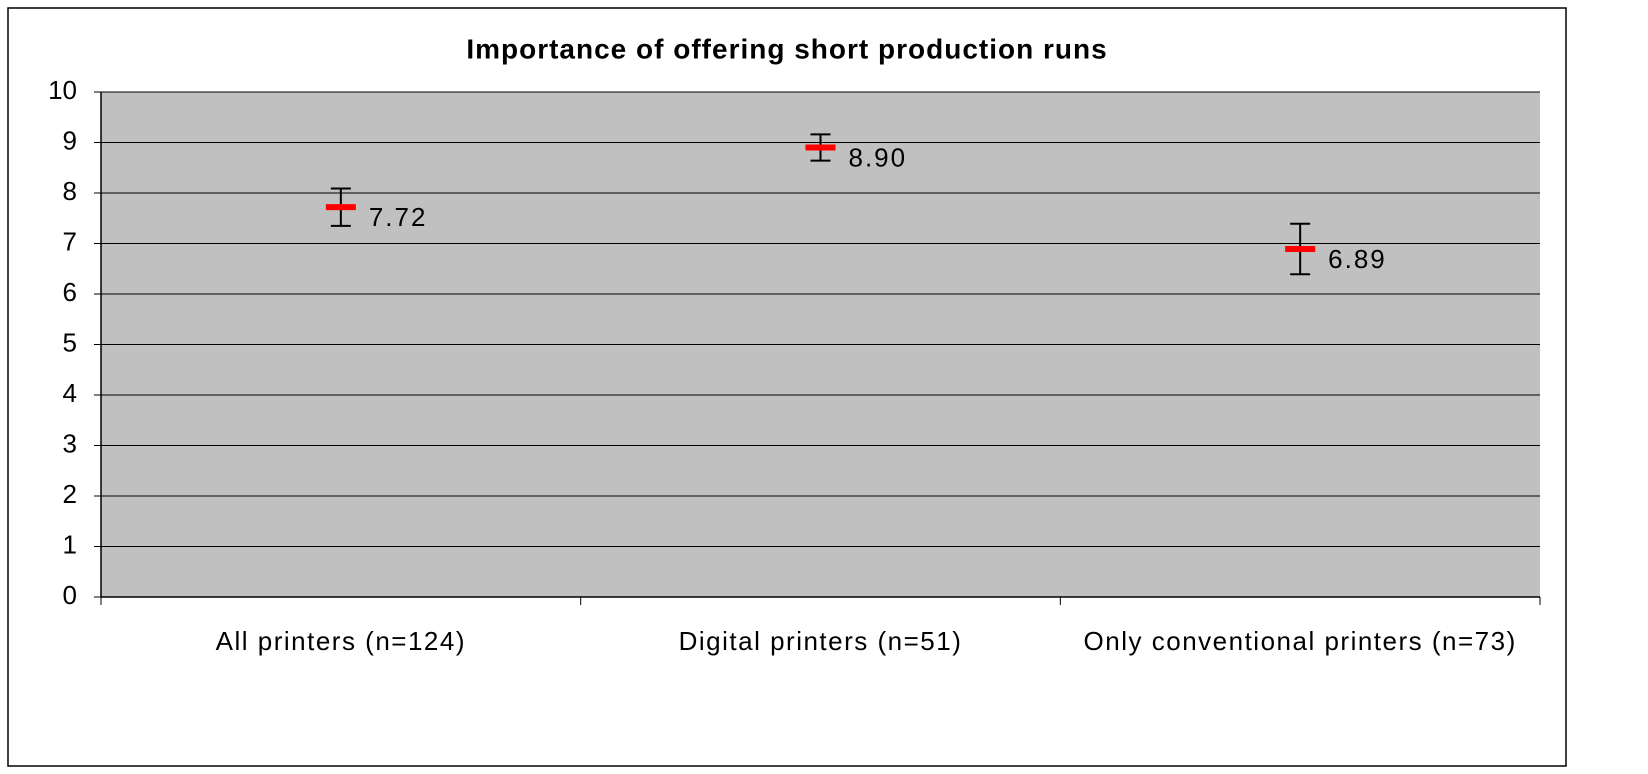 The width and height of the screenshot is (1648, 774). Describe the element at coordinates (70, 443) in the screenshot. I see `y-tick-label: 3` at that location.